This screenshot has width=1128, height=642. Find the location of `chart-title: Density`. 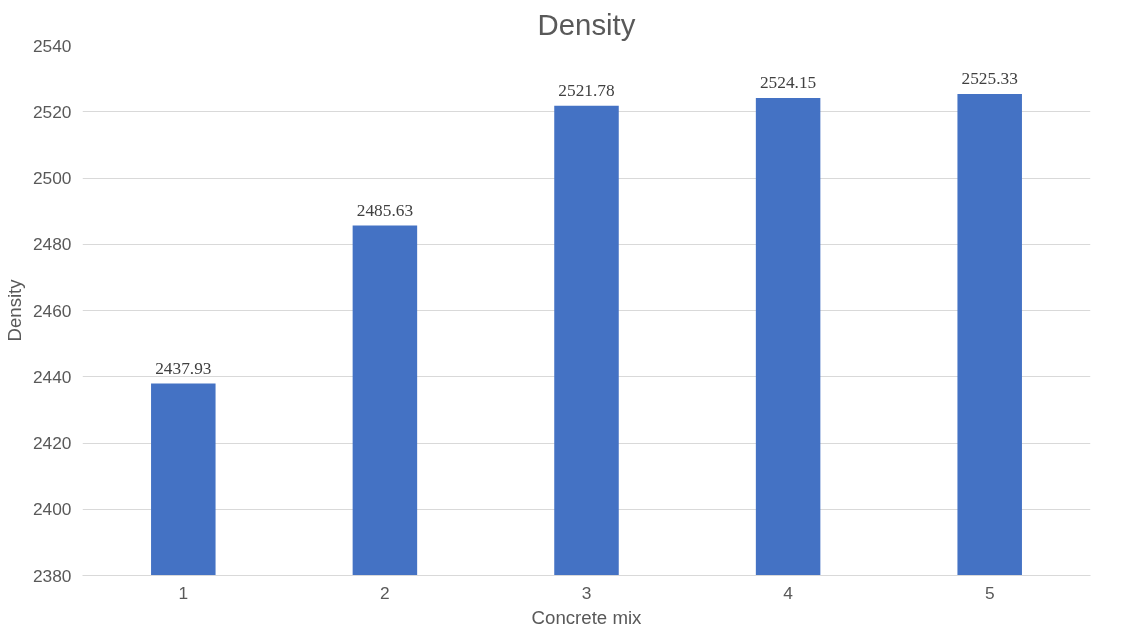

chart-title: Density is located at coordinates (586, 24).